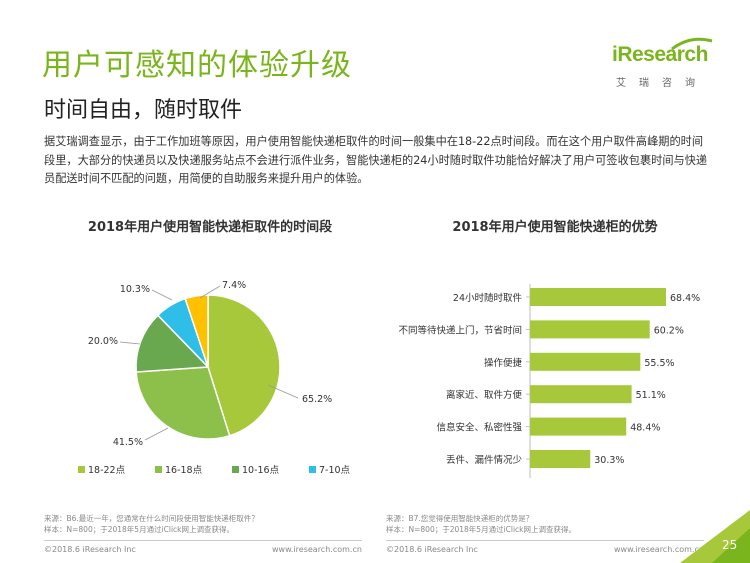 This screenshot has width=750, height=563. What do you see at coordinates (730, 545) in the screenshot?
I see `page-number: 25` at bounding box center [730, 545].